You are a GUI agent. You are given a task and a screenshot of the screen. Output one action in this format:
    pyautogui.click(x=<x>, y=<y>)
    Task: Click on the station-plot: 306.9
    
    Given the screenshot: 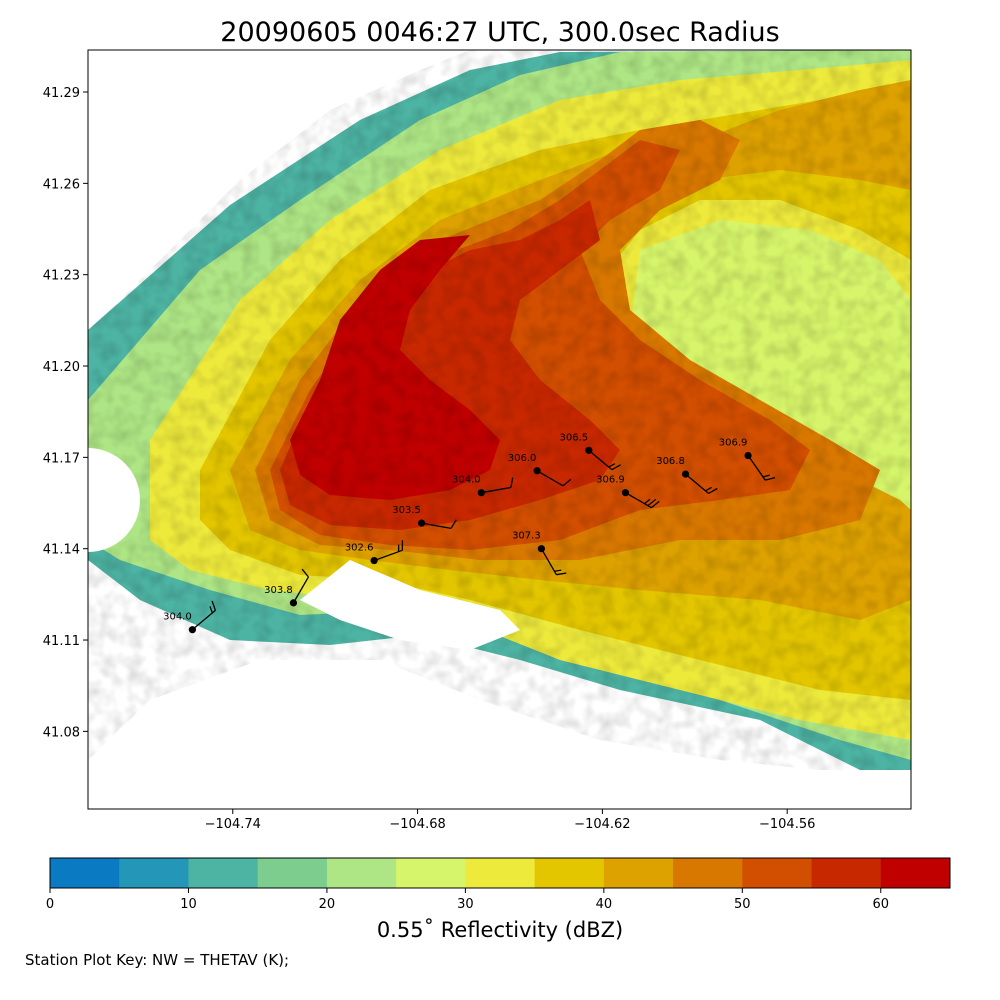 What is the action you would take?
    pyautogui.click(x=747, y=459)
    